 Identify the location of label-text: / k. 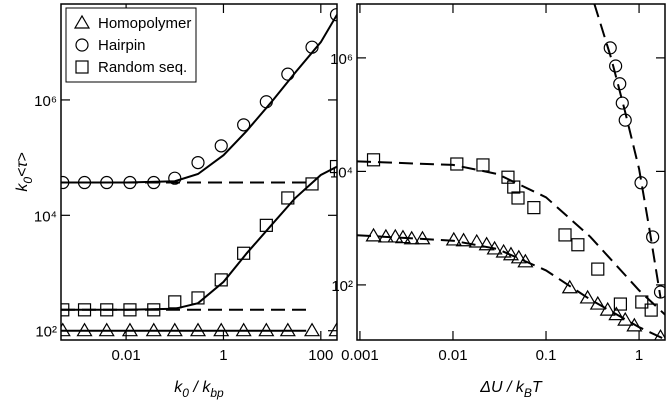
(200, 387).